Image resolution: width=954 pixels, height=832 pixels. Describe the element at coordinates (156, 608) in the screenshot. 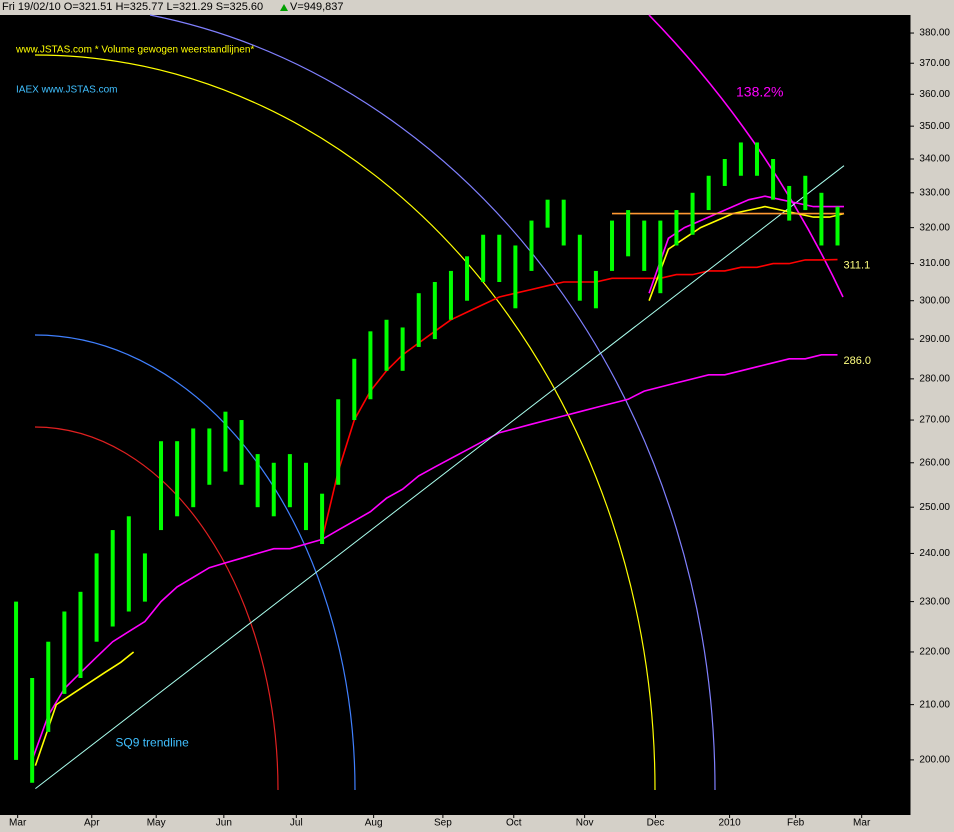

I see `arc` at that location.